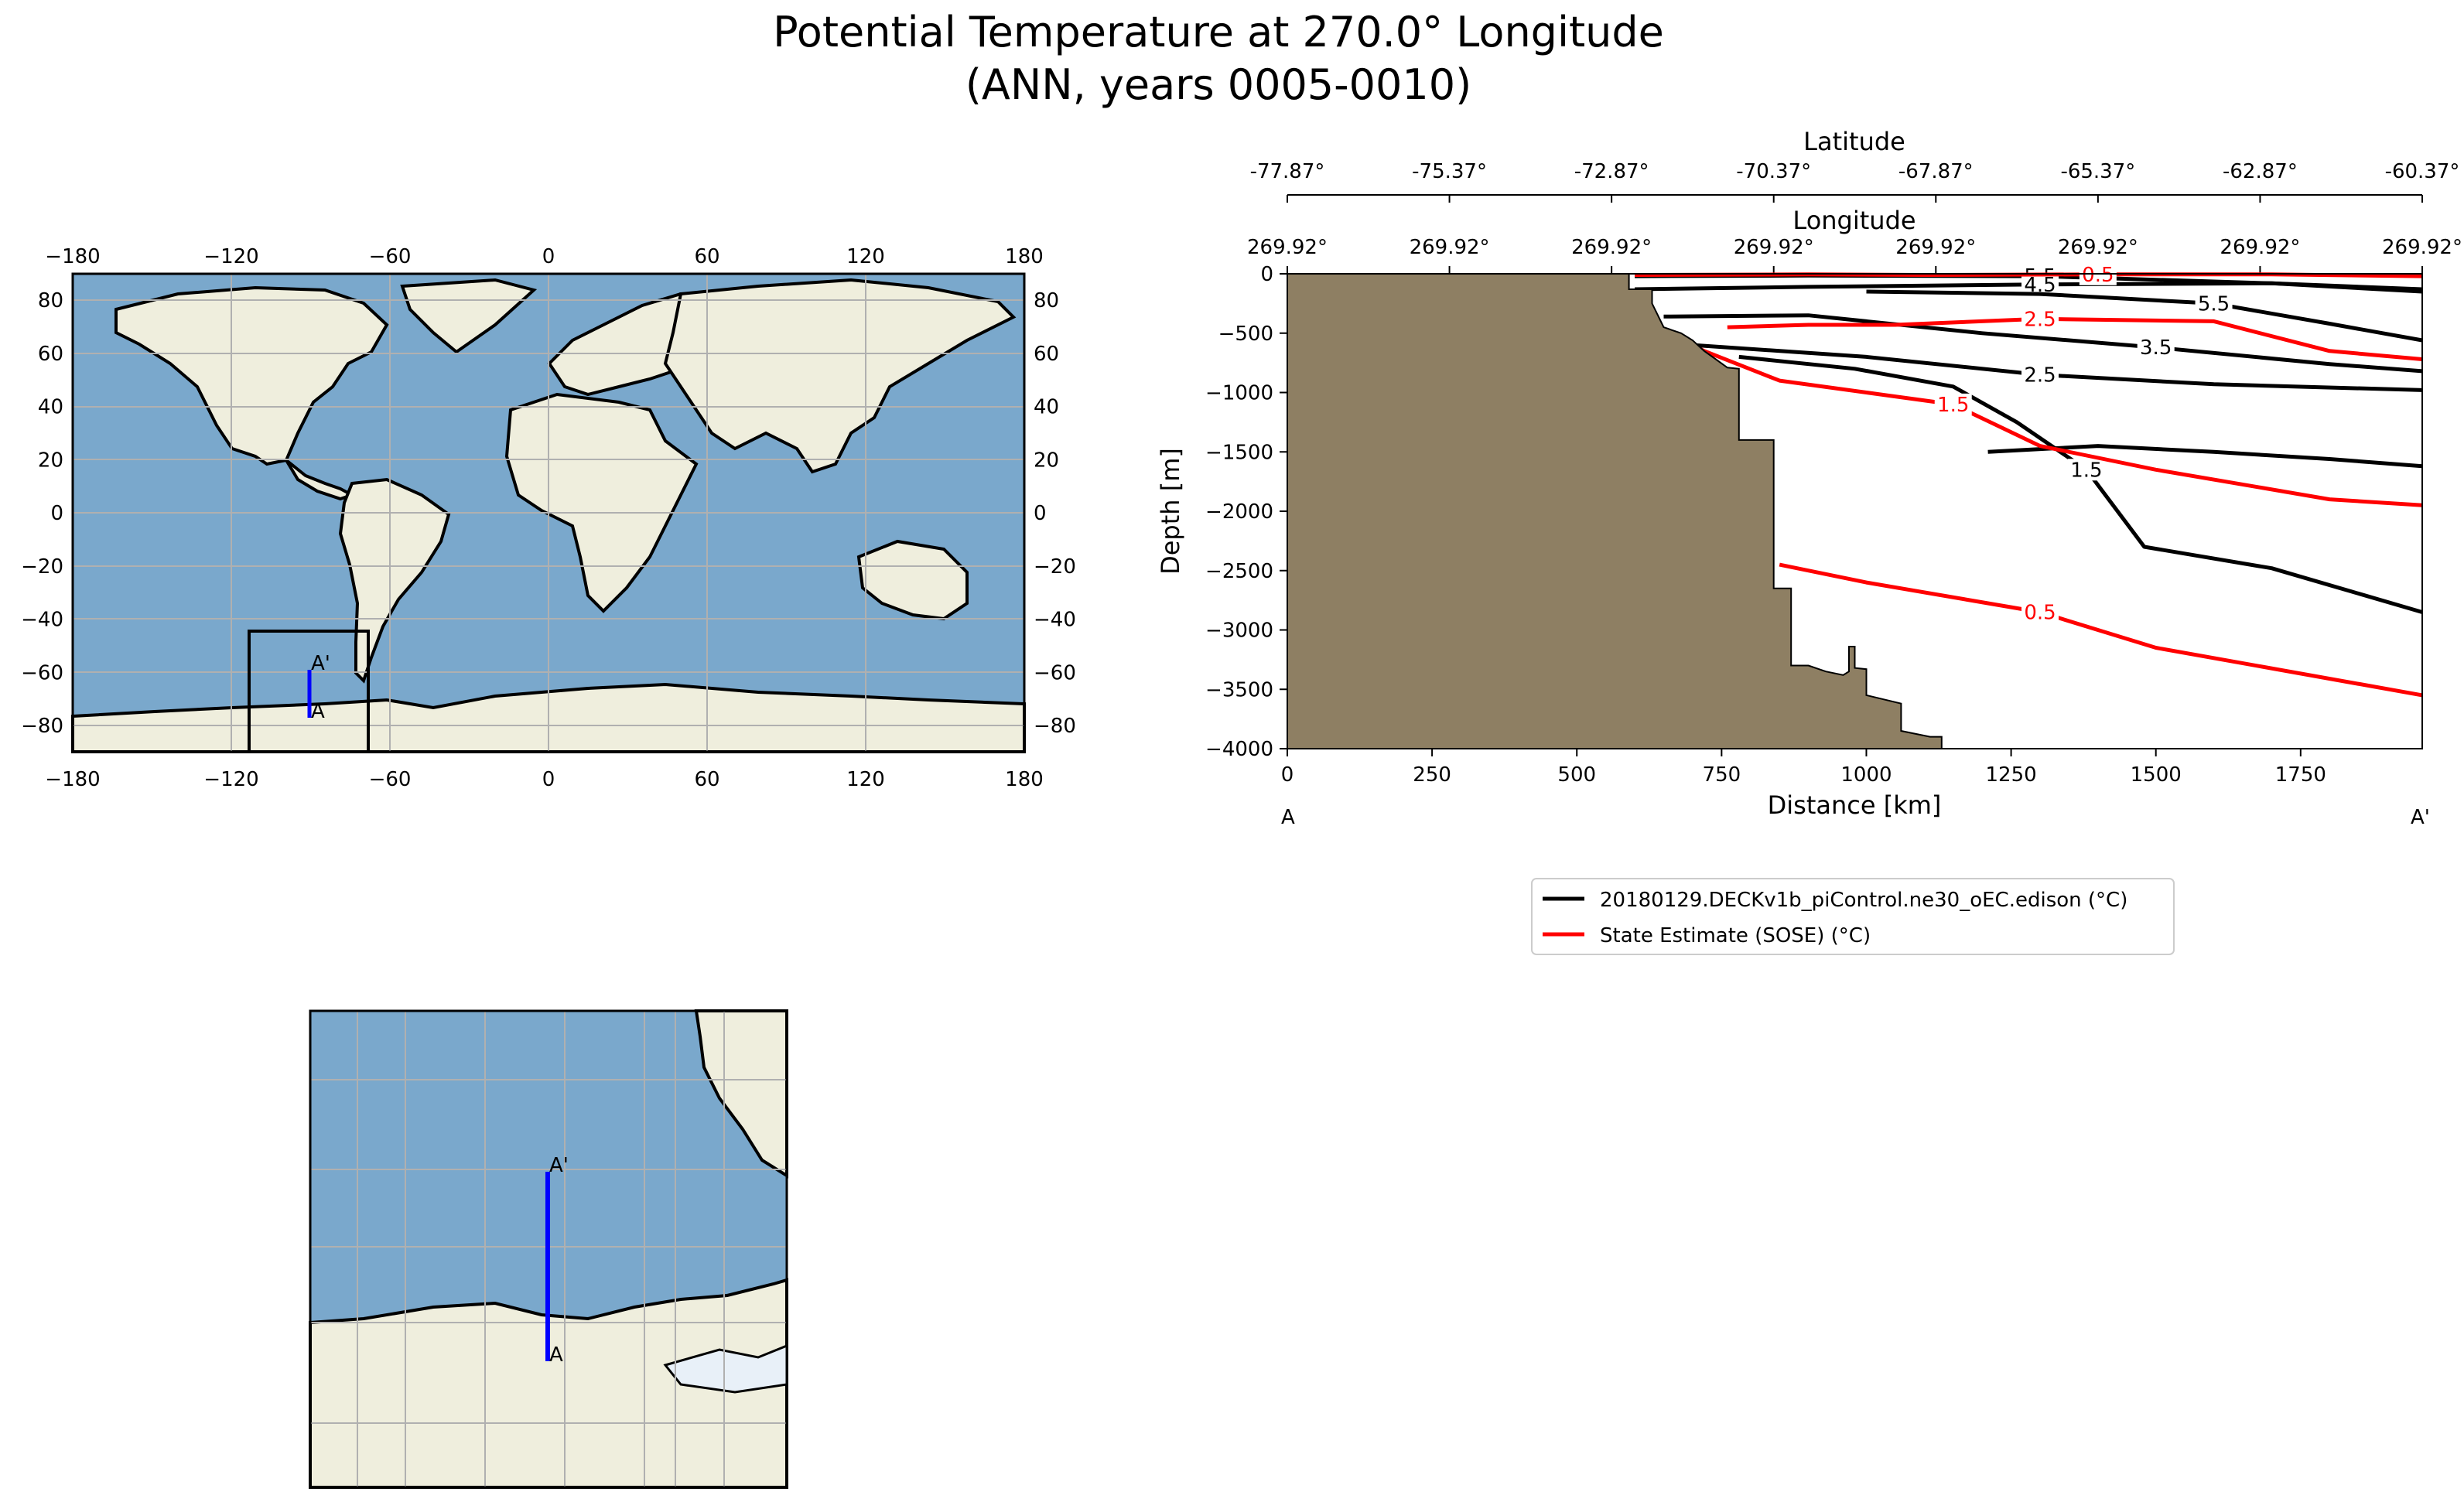 This screenshot has width=2464, height=1502. What do you see at coordinates (1046, 408) in the screenshot?
I see `map-ytick-right: 40` at bounding box center [1046, 408].